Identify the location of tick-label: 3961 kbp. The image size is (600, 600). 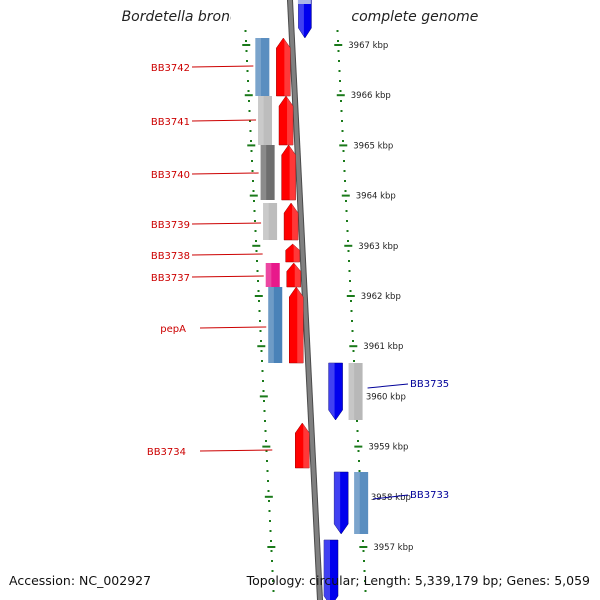
(383, 347).